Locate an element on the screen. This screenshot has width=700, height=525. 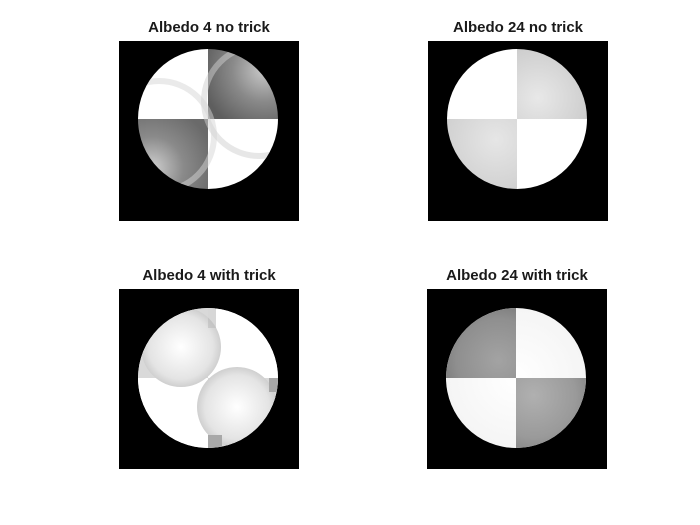
panel-title: Albedo 4 with trick is located at coordinates (209, 275).